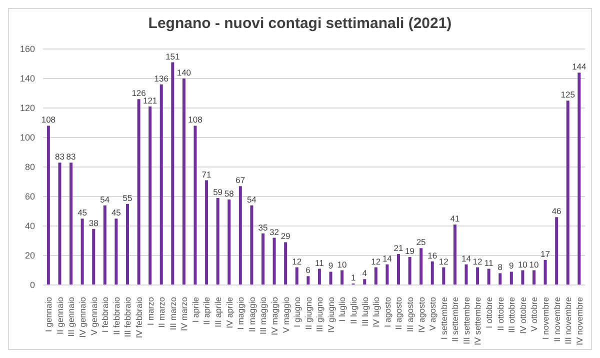  What do you see at coordinates (455, 319) in the screenshot?
I see `x-tick-label: II settembre` at bounding box center [455, 319].